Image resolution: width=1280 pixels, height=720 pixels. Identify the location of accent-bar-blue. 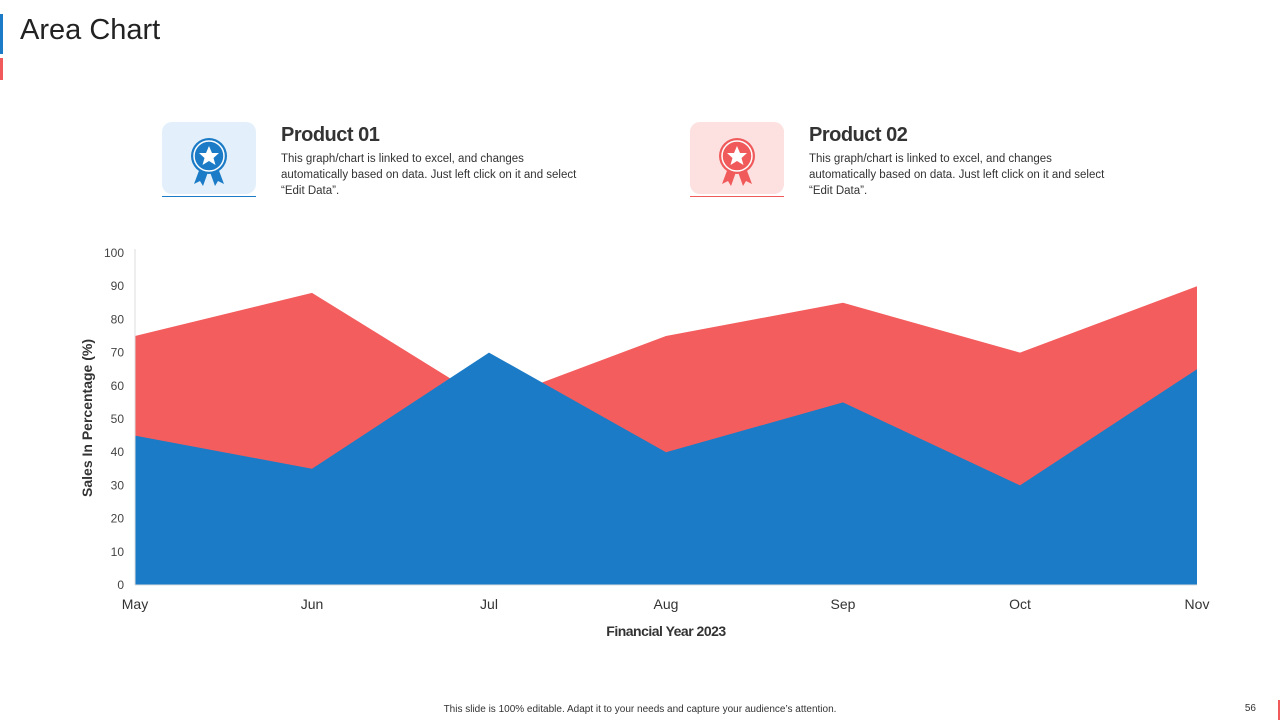
(1, 34).